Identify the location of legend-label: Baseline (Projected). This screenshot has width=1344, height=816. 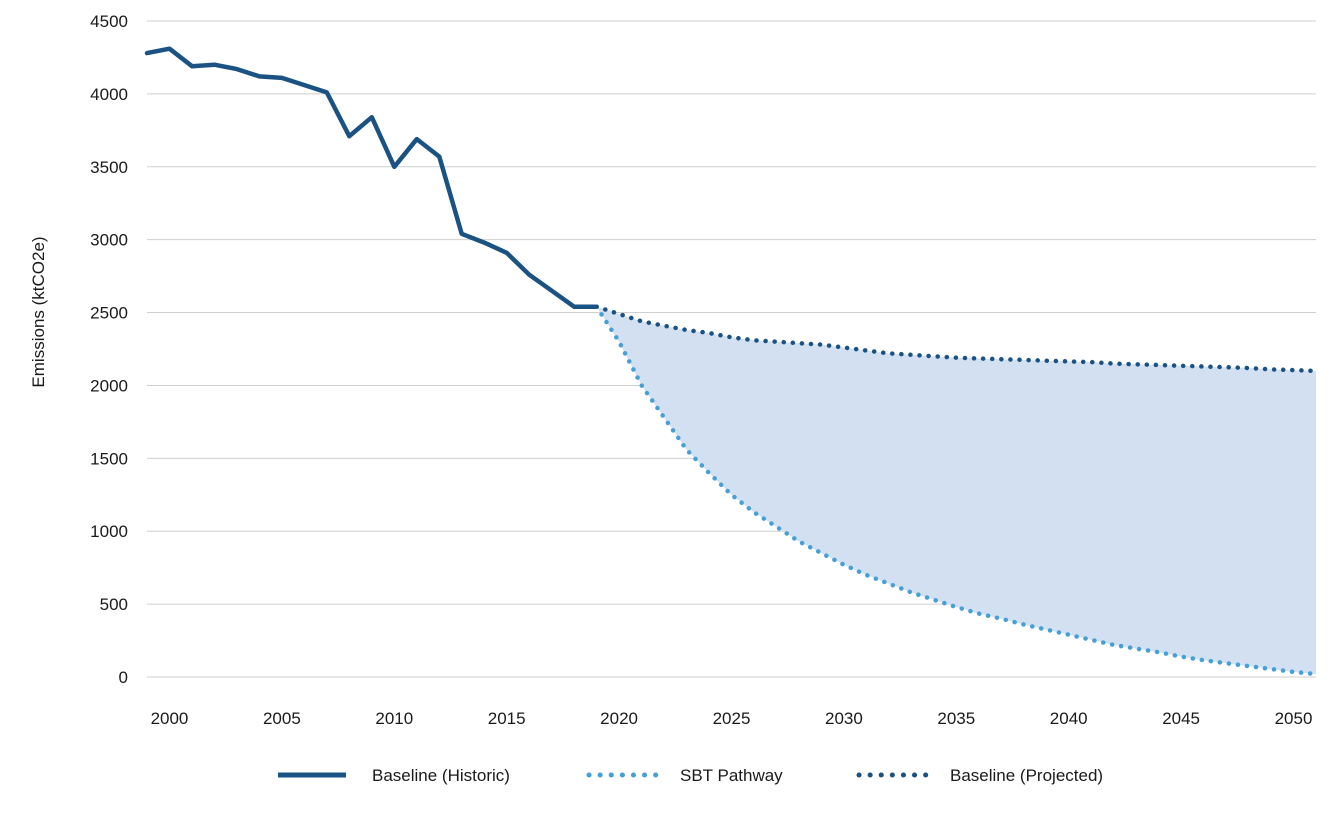
(1026, 775).